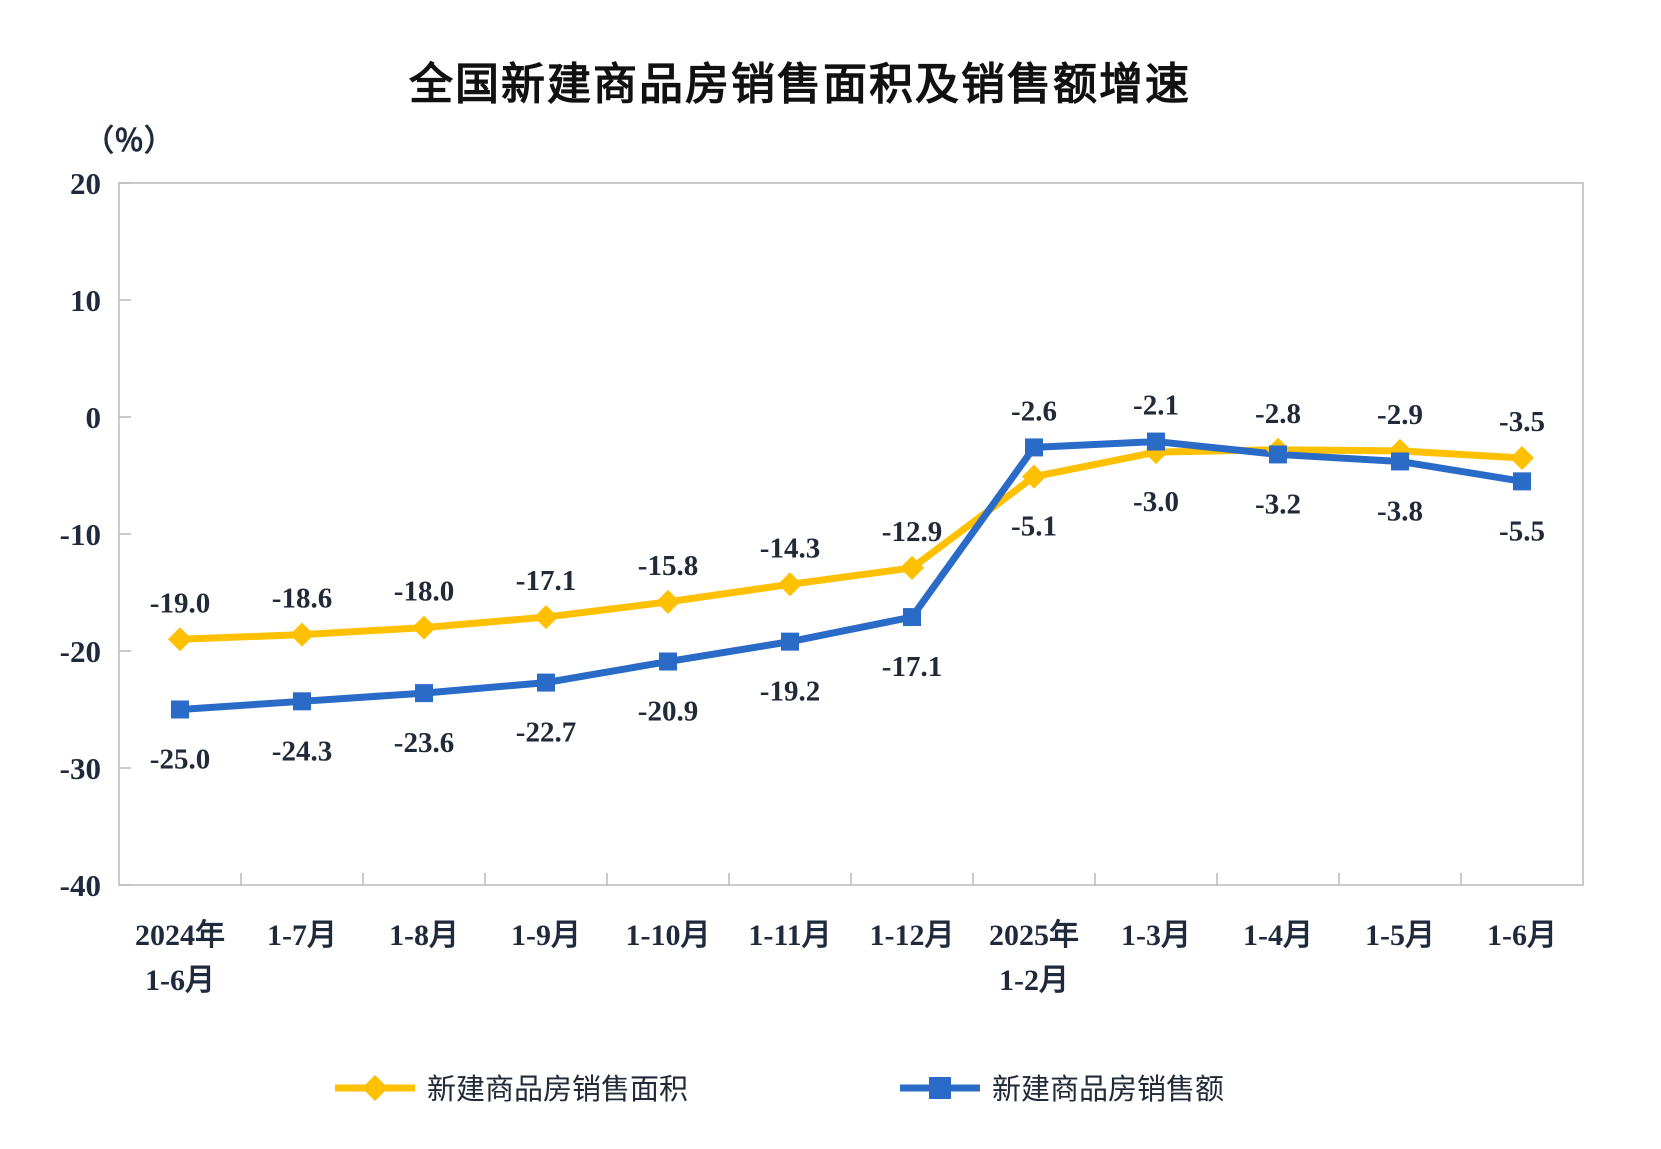 The height and width of the screenshot is (1149, 1661). What do you see at coordinates (546, 935) in the screenshot?
I see `x-axis-tick-label: 1-9月` at bounding box center [546, 935].